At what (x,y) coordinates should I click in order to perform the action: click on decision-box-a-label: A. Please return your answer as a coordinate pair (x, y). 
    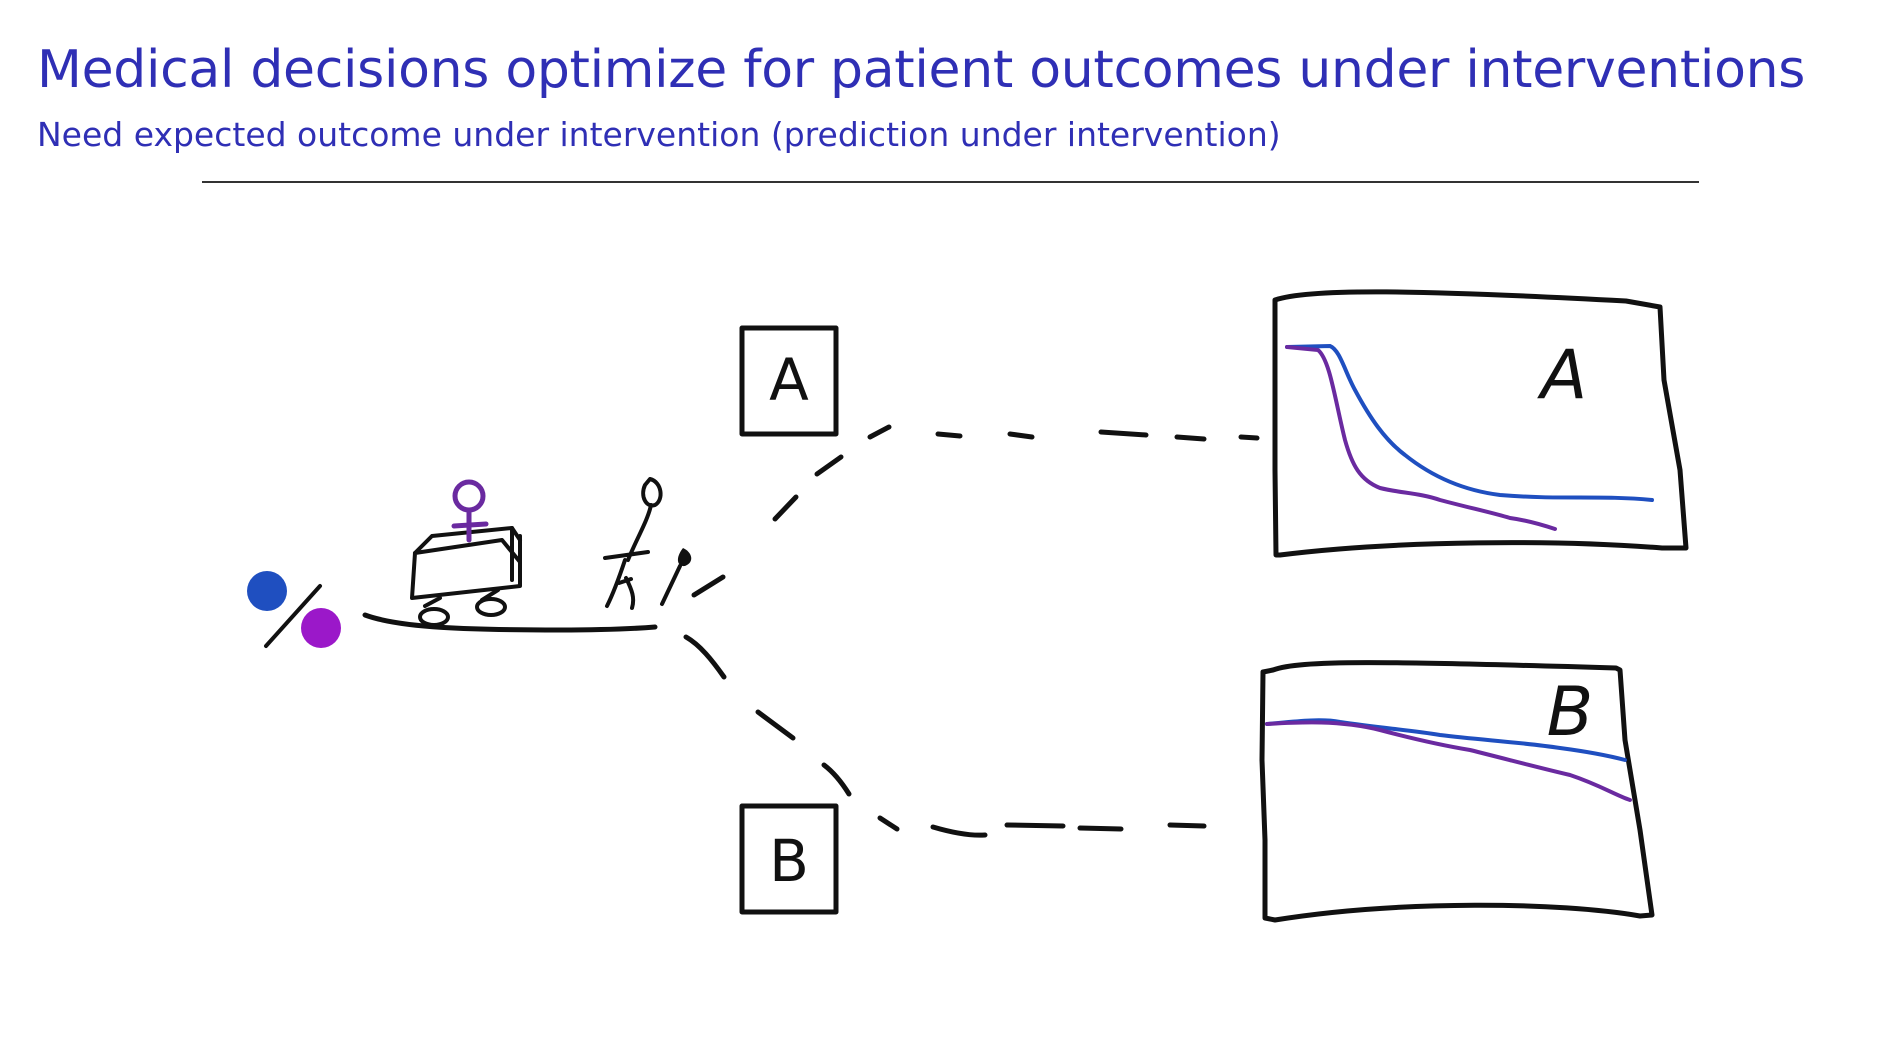
    Looking at the image, I should click on (789, 380).